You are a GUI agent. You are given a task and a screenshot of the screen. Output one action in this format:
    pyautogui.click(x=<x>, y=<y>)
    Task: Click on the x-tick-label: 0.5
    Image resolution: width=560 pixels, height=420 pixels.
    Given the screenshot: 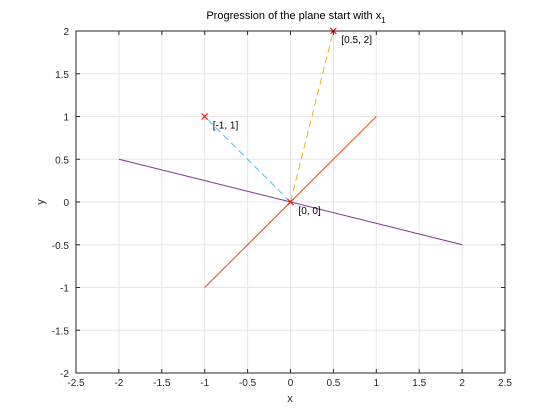 What is the action you would take?
    pyautogui.click(x=333, y=383)
    